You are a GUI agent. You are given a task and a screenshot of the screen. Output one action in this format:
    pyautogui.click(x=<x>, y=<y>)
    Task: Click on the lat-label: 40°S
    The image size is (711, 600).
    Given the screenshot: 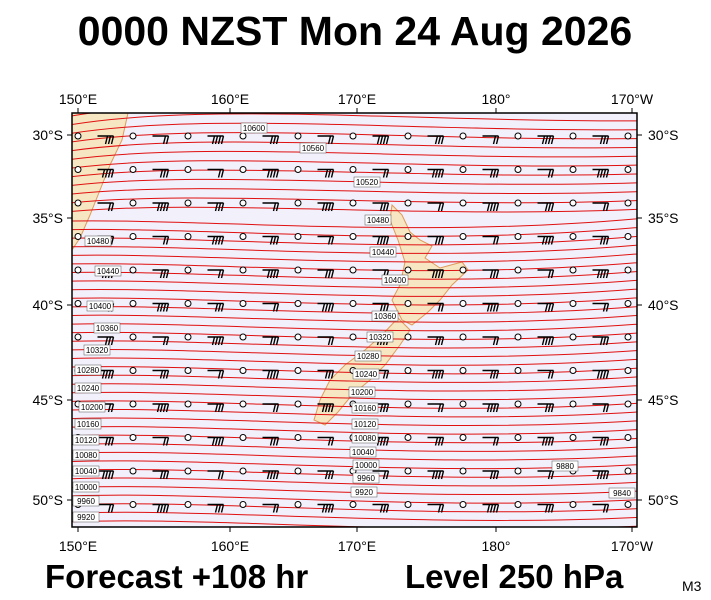 What is the action you would take?
    pyautogui.click(x=47, y=305)
    